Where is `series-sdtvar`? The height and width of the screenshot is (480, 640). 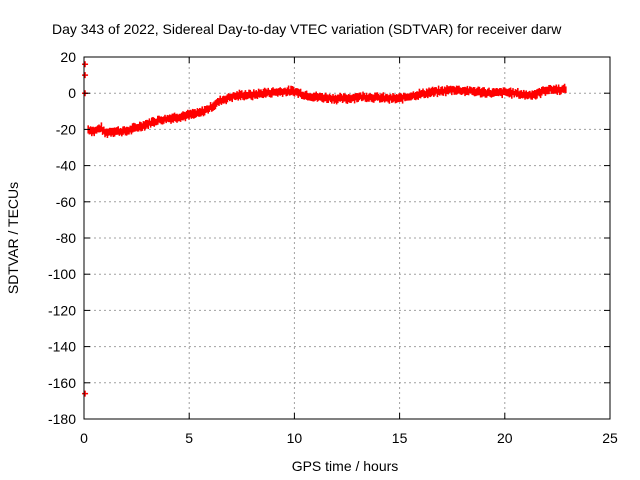
series-sdtvar is located at coordinates (327, 110).